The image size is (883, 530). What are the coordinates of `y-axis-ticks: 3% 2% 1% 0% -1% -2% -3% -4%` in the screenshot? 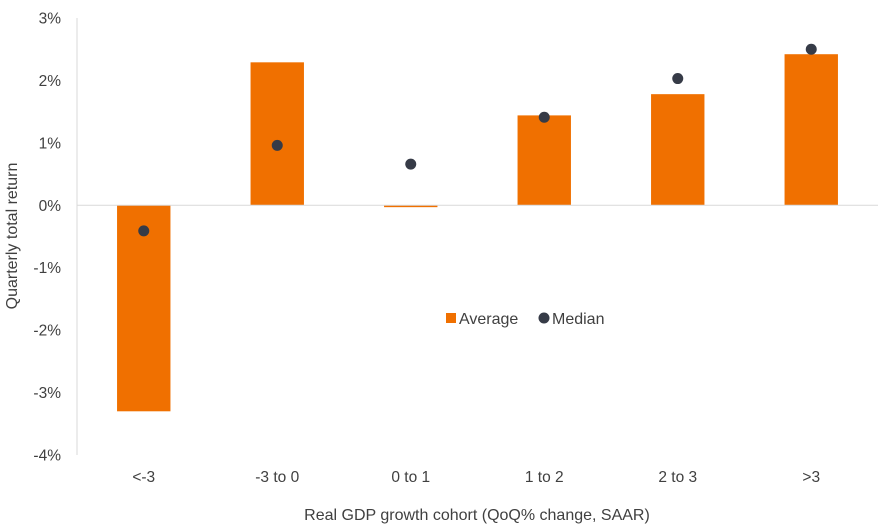 It's located at (47, 238).